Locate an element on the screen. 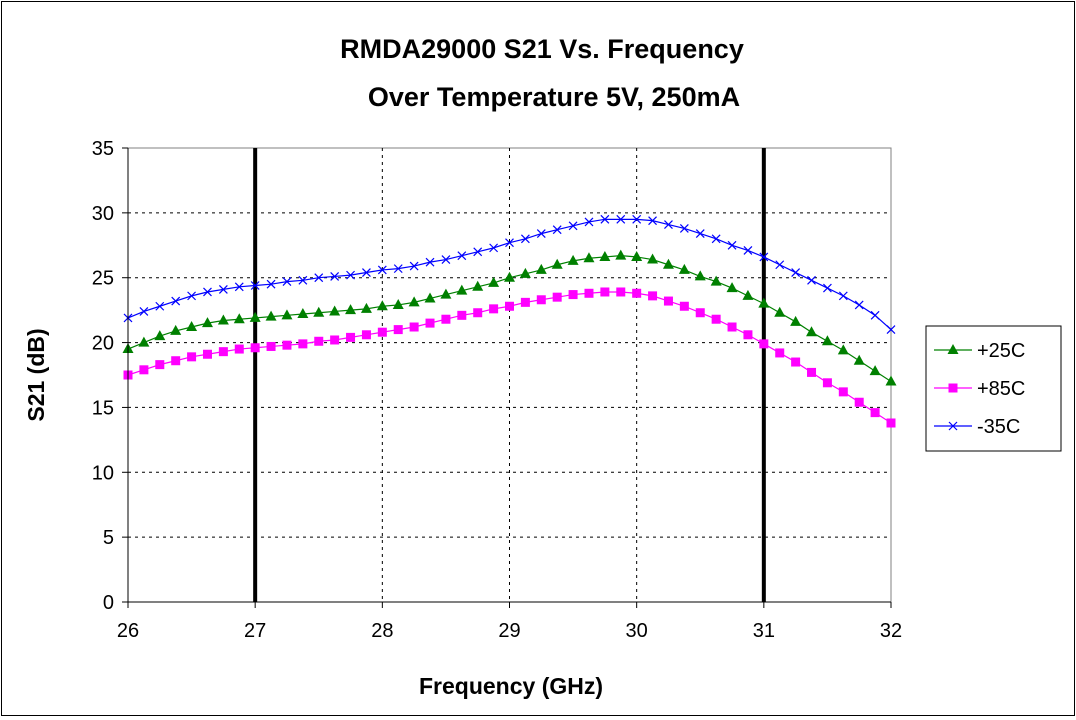 The image size is (1076, 720). y-tick-label: 10 is located at coordinates (103, 473).